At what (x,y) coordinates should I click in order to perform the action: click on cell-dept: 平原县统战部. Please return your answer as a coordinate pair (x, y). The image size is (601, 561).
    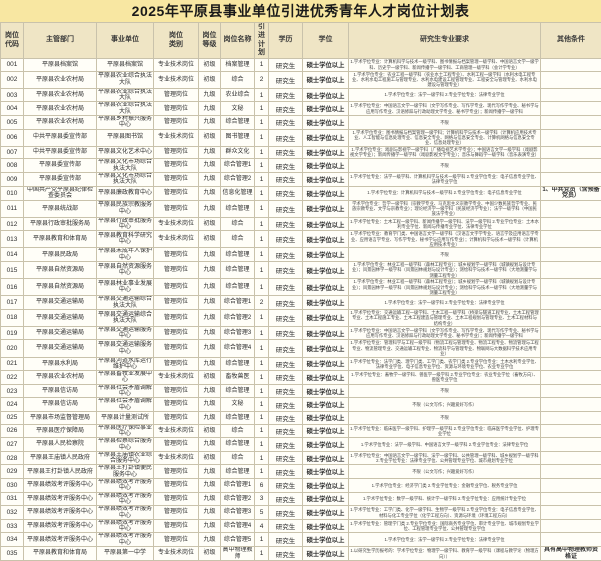
    Looking at the image, I should click on (60, 208).